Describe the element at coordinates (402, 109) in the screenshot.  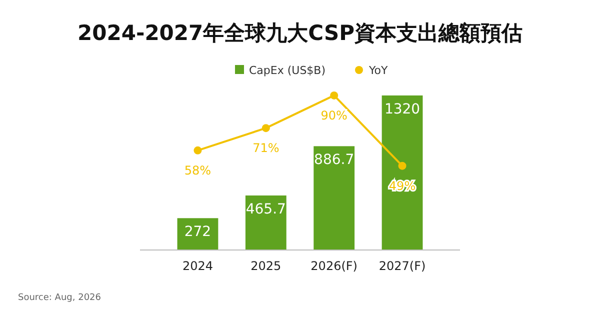
I see `data-label: 1320` at that location.